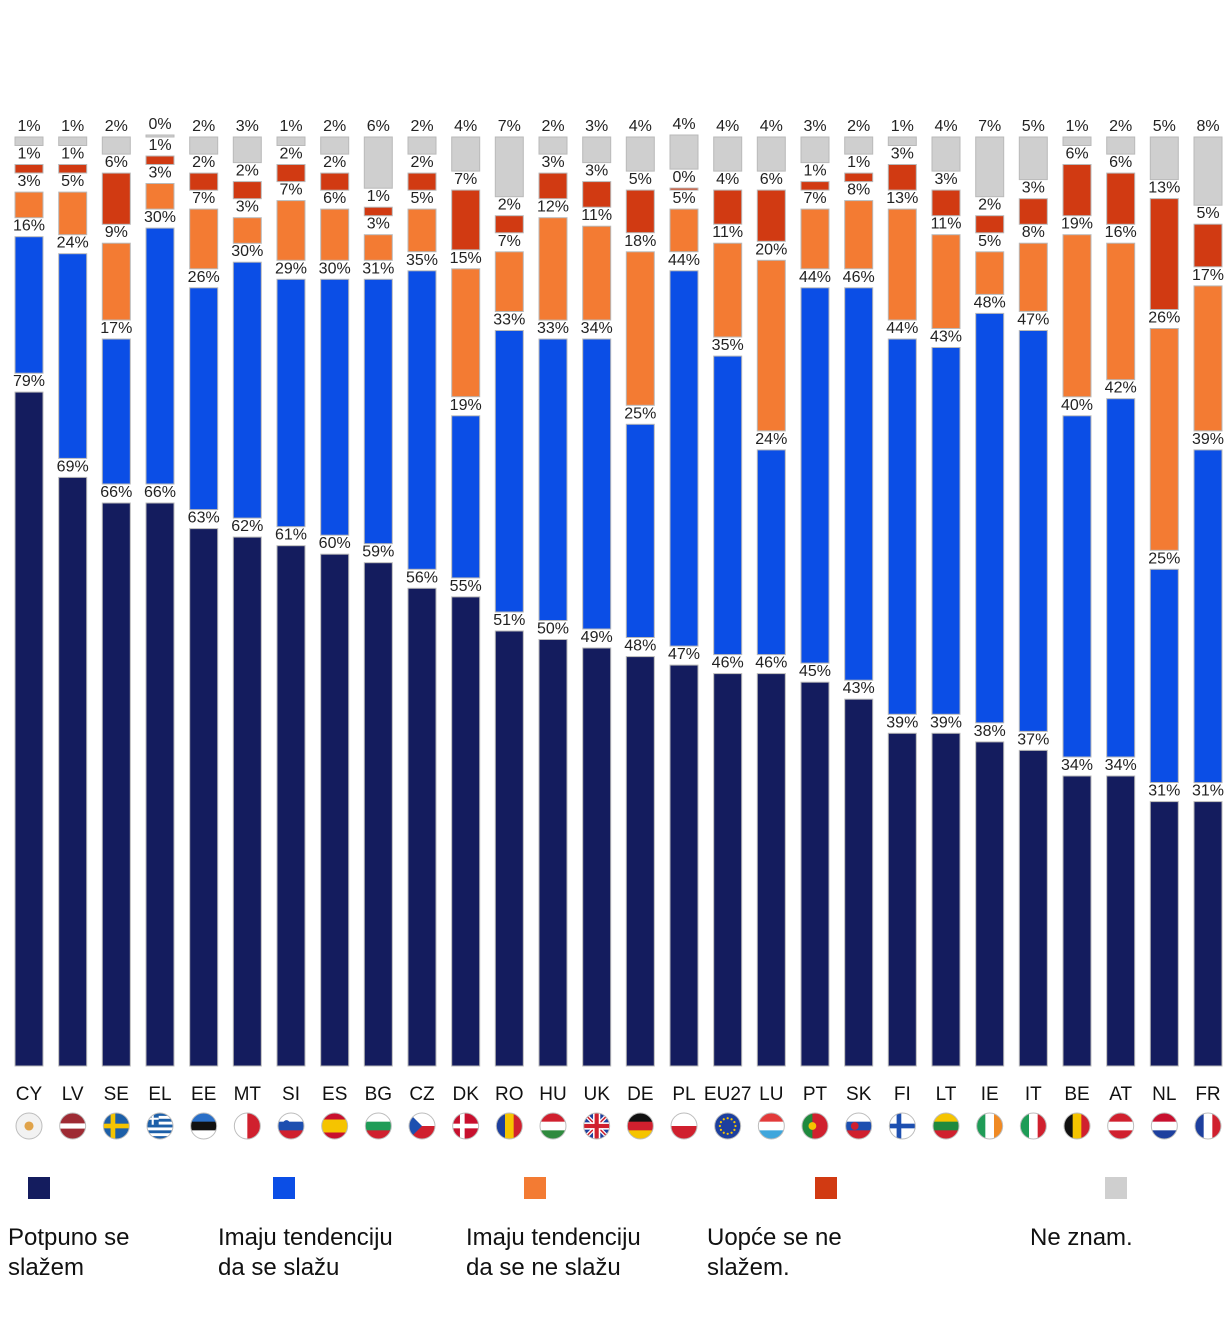  Describe the element at coordinates (247, 150) in the screenshot. I see `bar-ne-znam-mt` at that location.